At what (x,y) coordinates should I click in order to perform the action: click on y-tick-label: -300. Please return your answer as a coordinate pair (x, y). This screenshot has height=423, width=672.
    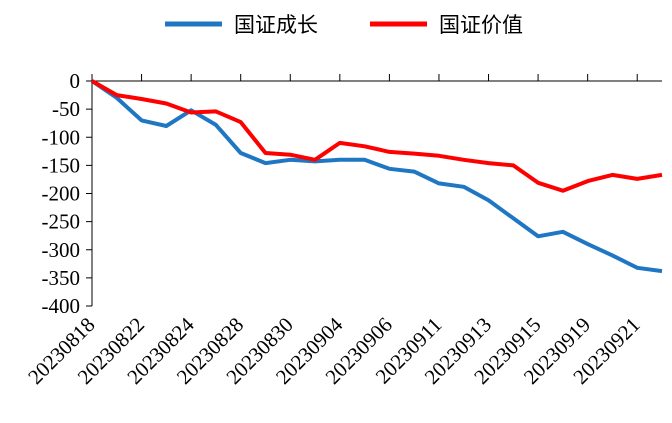
    Looking at the image, I should click on (61, 250).